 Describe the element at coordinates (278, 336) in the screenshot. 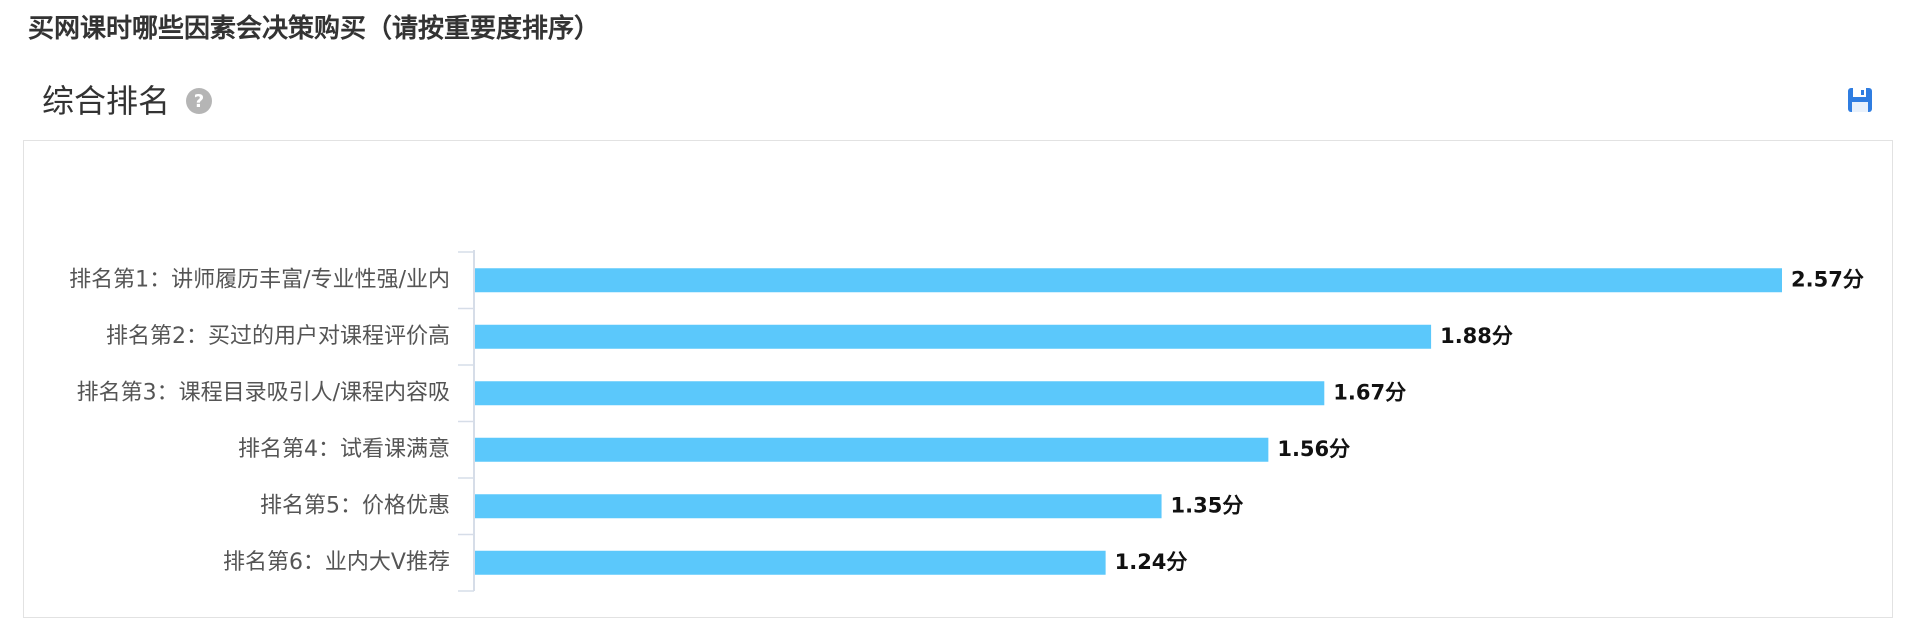

I see `category-label: 排名第2：买过的用户对课程评价高` at that location.